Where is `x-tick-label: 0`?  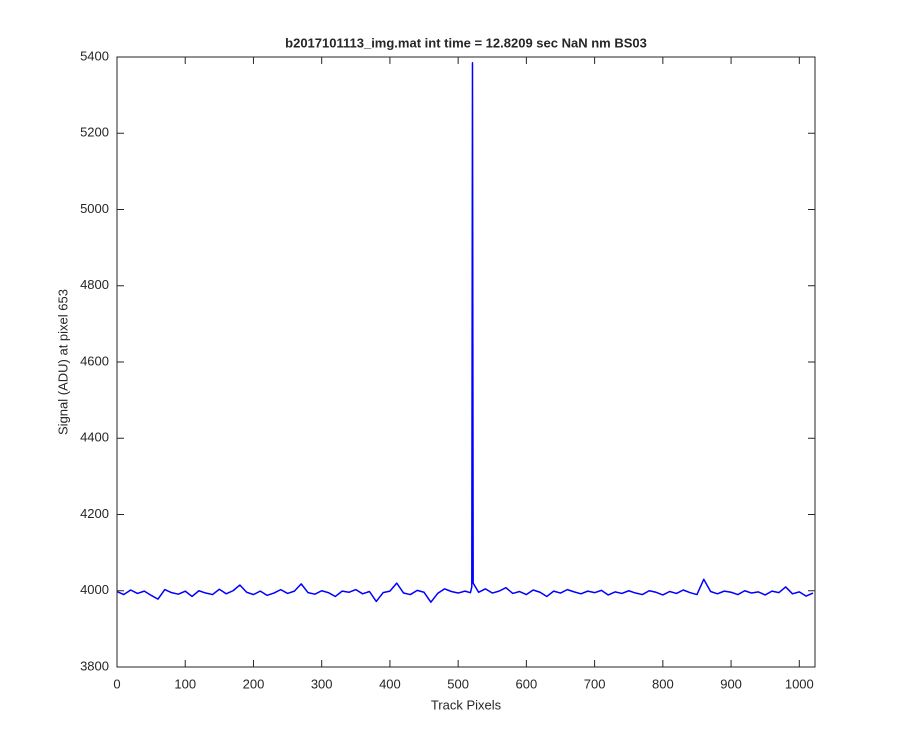 x-tick-label: 0 is located at coordinates (116, 683).